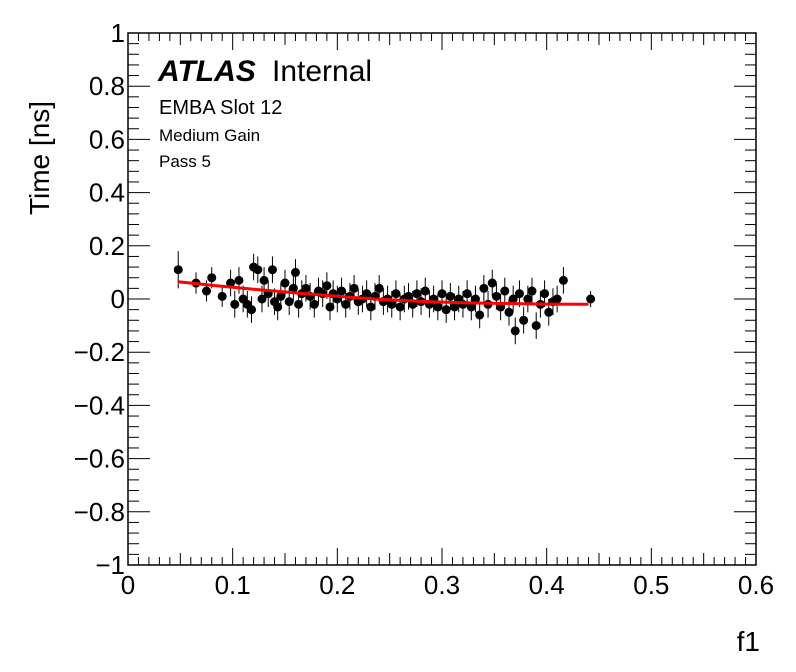 This screenshot has height=672, width=796. I want to click on x-tick-label: 0.6, so click(756, 585).